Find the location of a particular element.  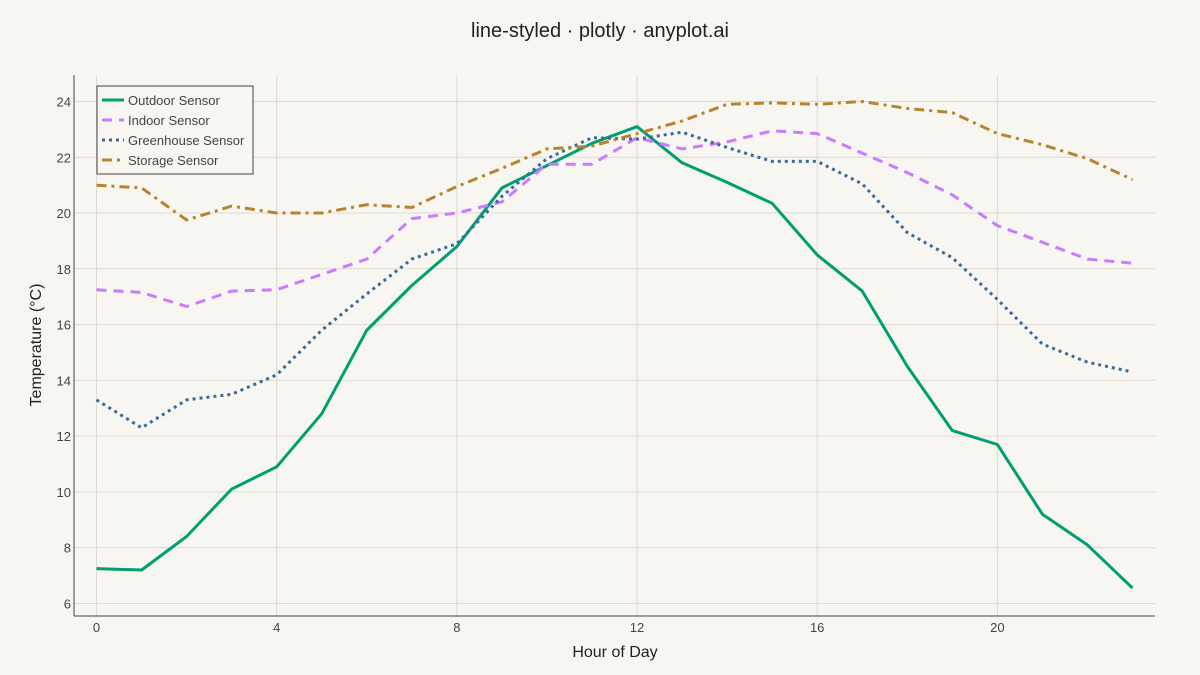

x-tick-label: 16 is located at coordinates (817, 627).